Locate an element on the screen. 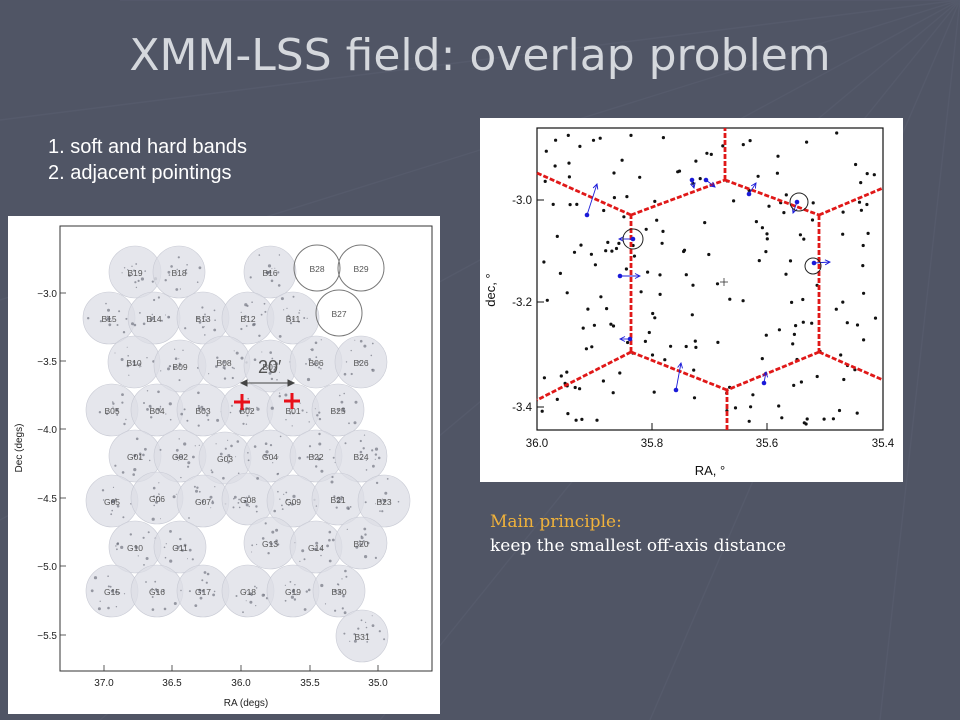  pointing-label-b27: B27 is located at coordinates (338, 314).